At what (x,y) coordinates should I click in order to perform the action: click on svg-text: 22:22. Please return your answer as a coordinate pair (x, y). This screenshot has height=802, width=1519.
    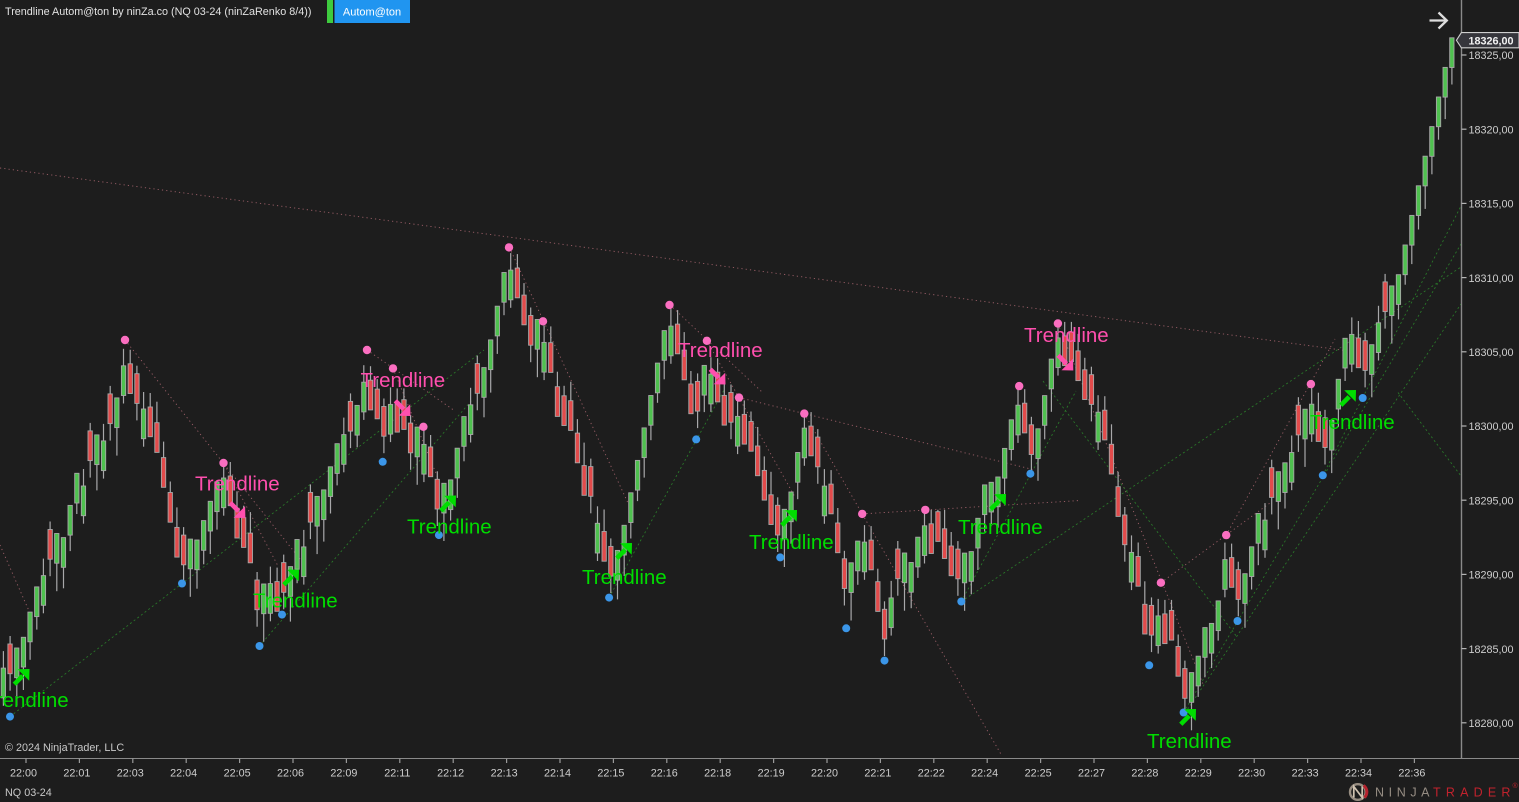
    Looking at the image, I should click on (931, 774).